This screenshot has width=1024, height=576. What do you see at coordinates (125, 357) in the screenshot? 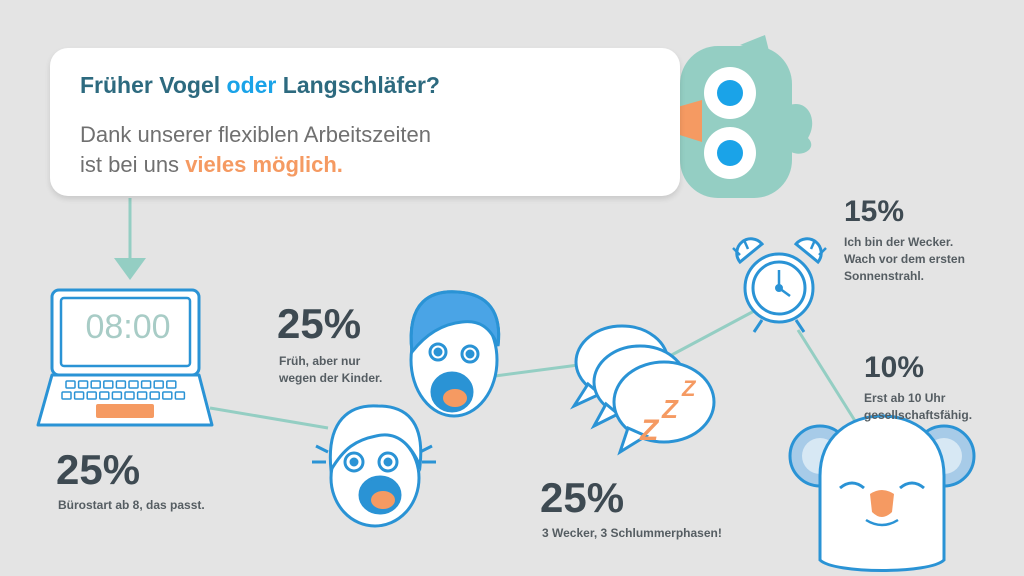
I see `laptop-icon` at bounding box center [125, 357].